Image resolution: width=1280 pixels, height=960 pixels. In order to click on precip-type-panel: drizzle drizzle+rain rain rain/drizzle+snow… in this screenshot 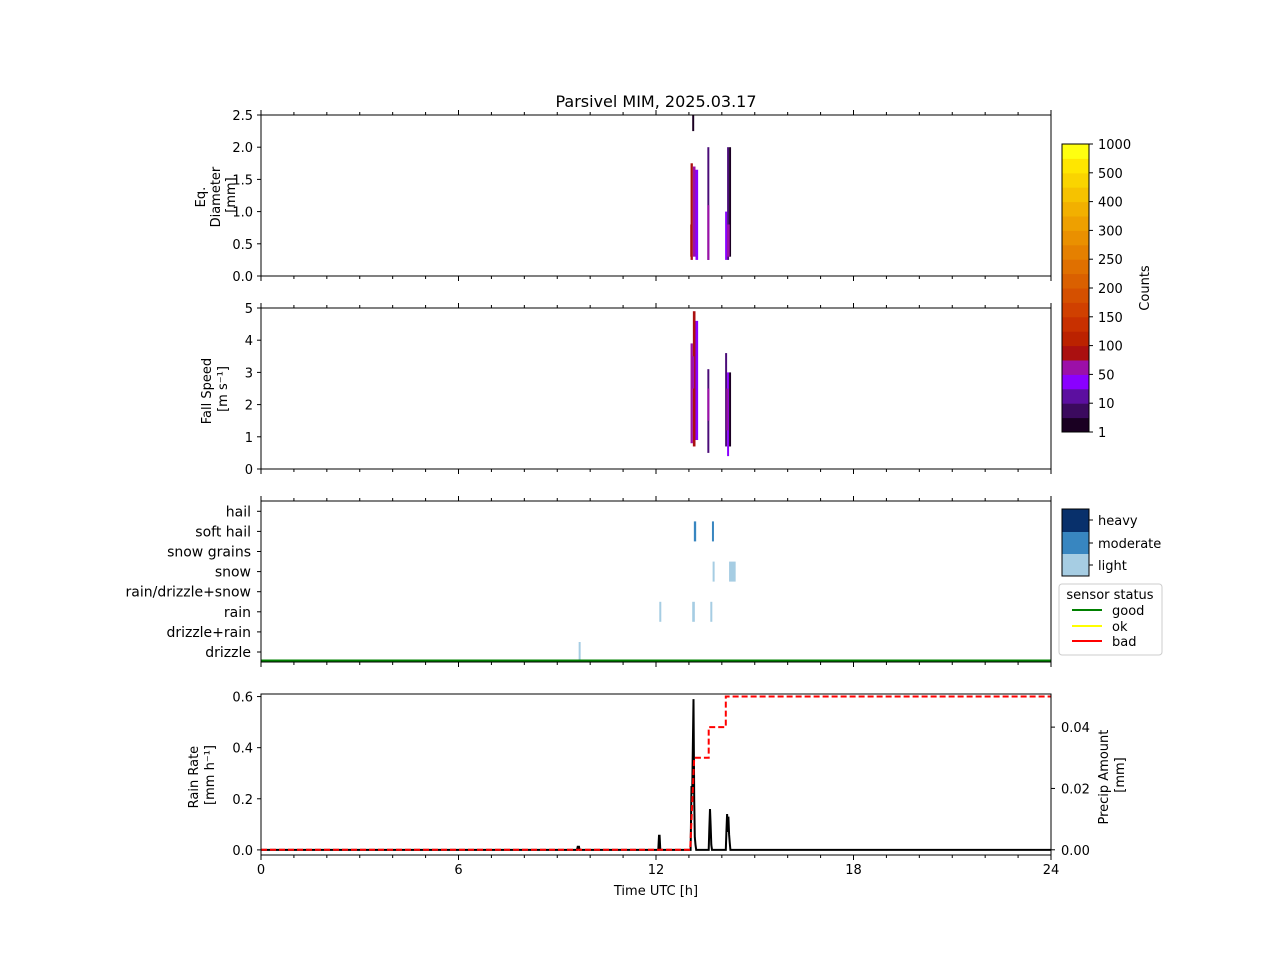, I will do `click(589, 581)`.